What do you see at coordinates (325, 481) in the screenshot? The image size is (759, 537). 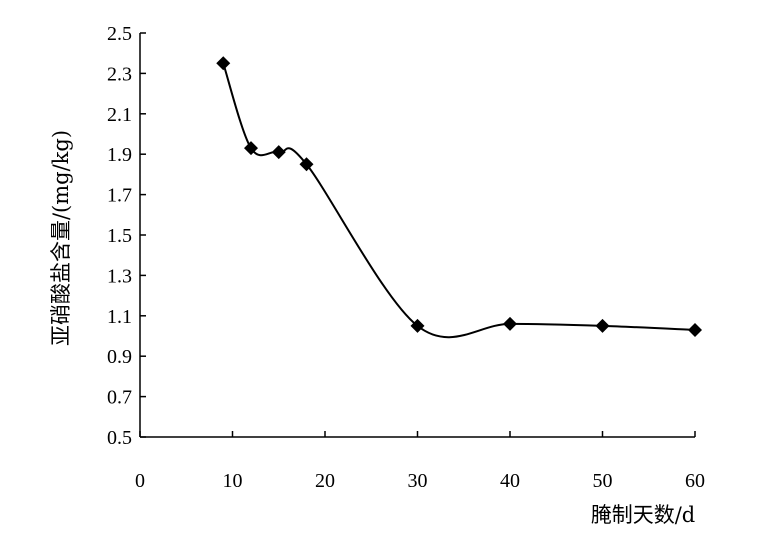 I see `x-tick-label: 20` at bounding box center [325, 481].